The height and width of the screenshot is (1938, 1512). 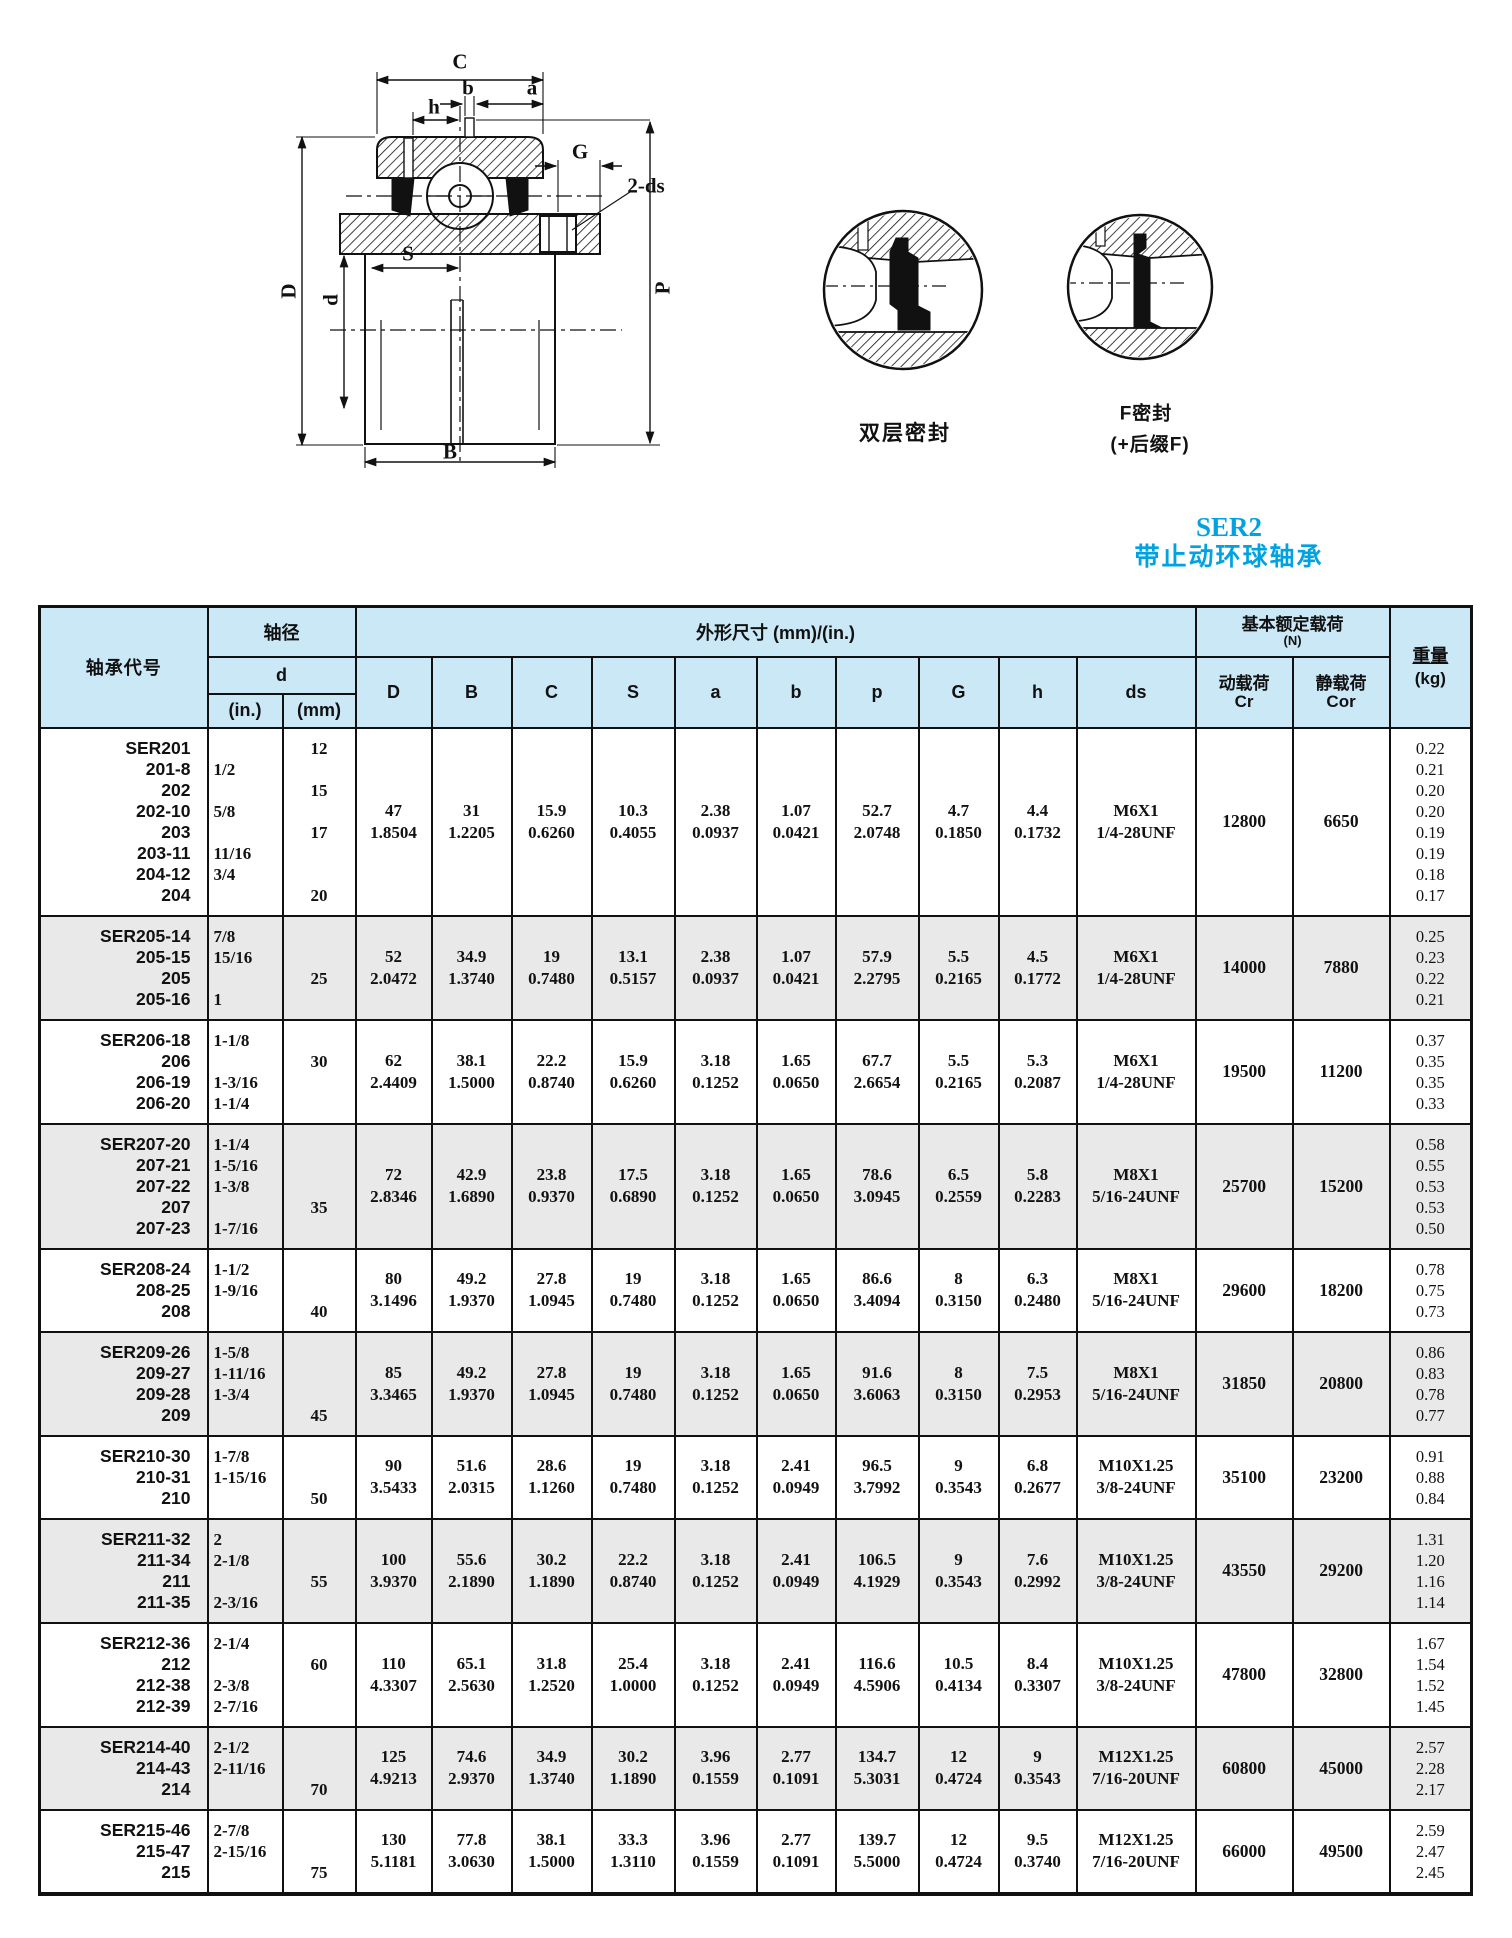 What do you see at coordinates (715, 1559) in the screenshot?
I see `dim-value: 3.18` at bounding box center [715, 1559].